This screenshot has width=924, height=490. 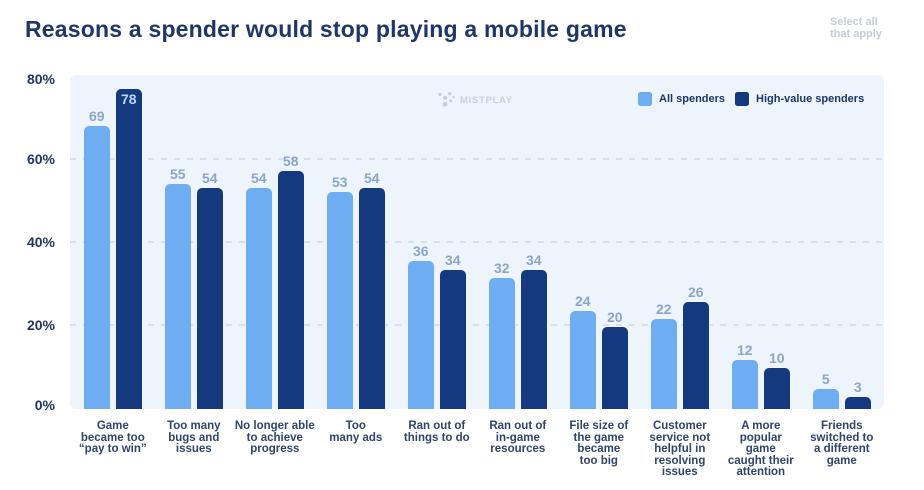 I want to click on svg-text: MISTPLAY, so click(x=486, y=100).